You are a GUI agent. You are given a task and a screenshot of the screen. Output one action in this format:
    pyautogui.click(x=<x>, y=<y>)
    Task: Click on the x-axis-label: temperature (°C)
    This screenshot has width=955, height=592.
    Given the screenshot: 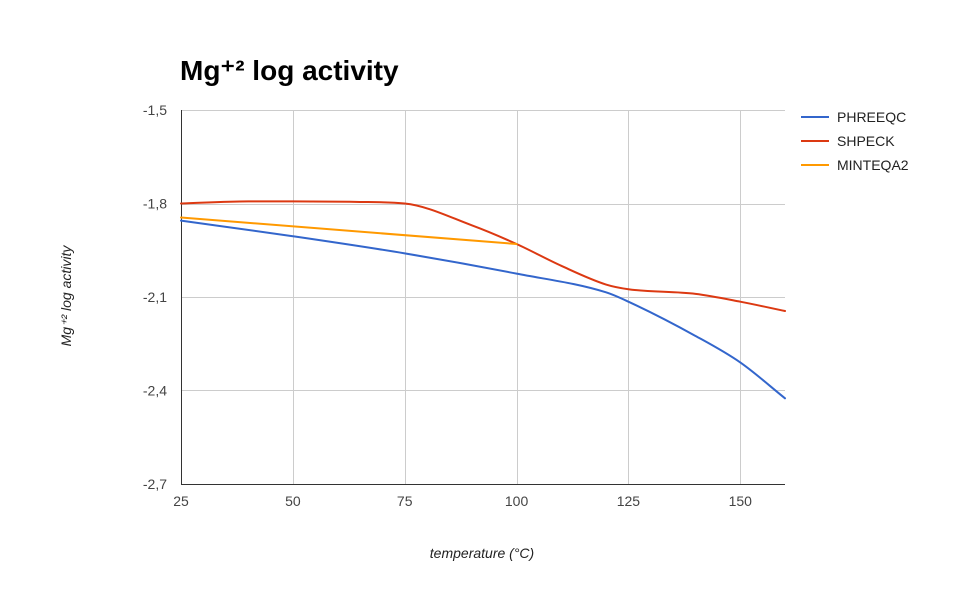 What is the action you would take?
    pyautogui.click(x=482, y=553)
    